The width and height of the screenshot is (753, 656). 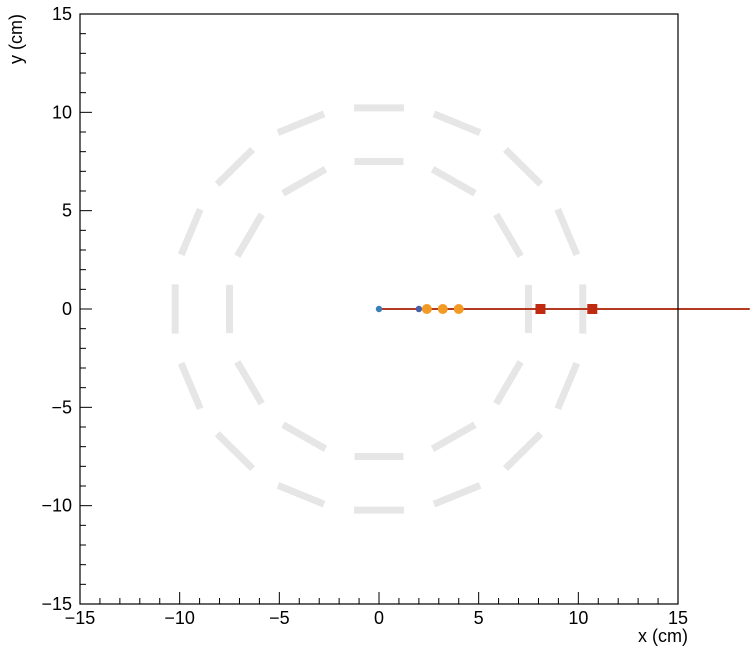 What do you see at coordinates (379, 618) in the screenshot?
I see `x-tick-label: 0` at bounding box center [379, 618].